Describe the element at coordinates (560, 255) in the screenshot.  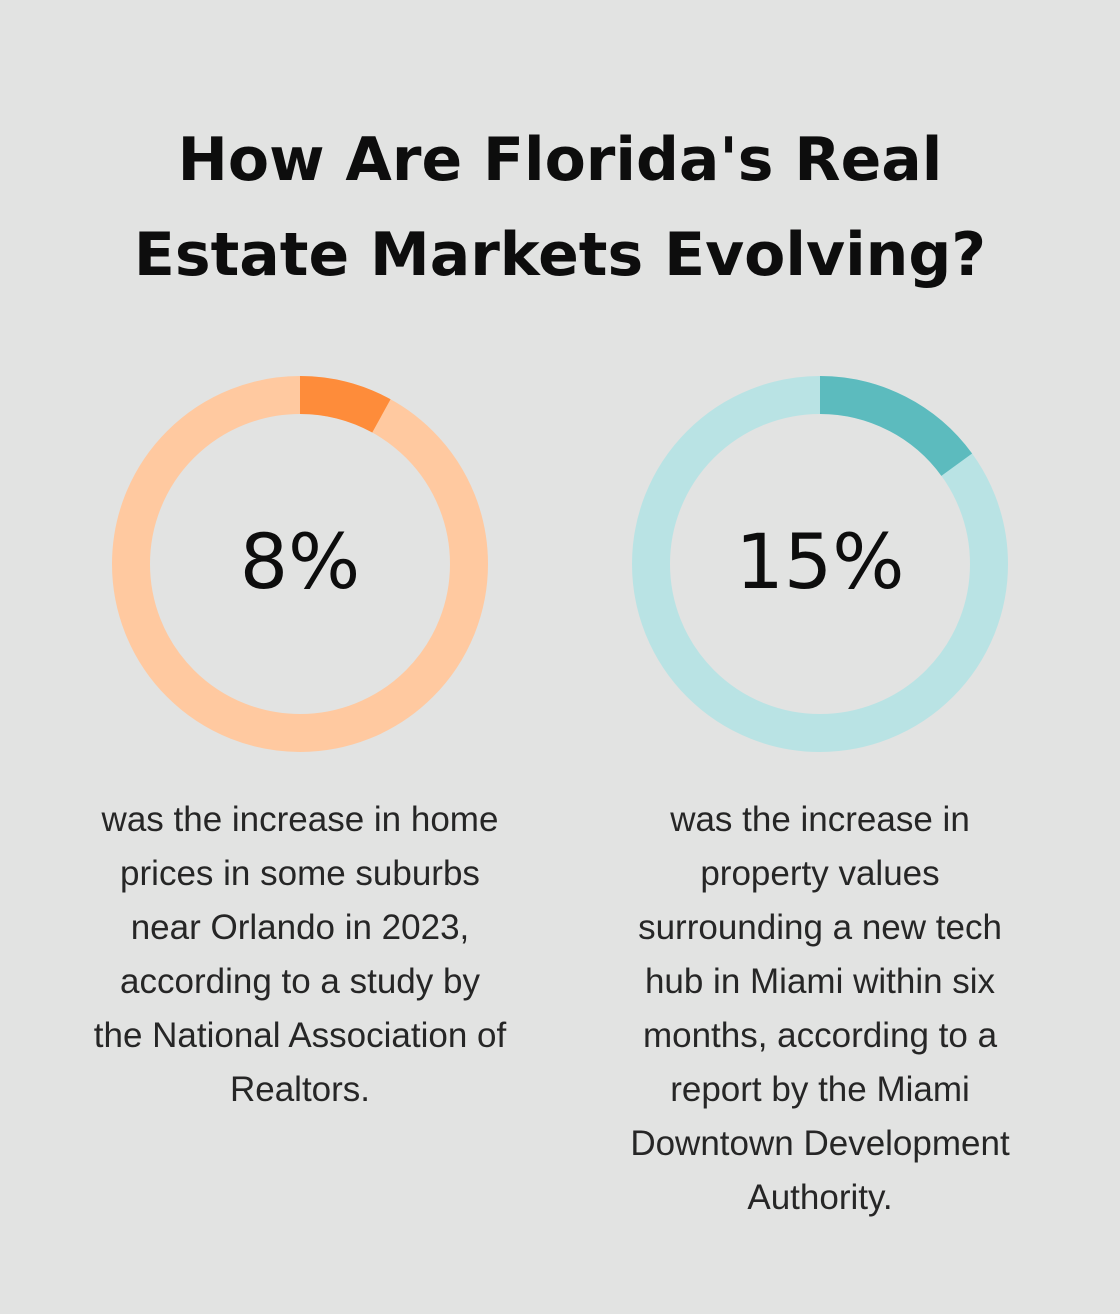
I see `title: Estate Markets Evolving?` at that location.